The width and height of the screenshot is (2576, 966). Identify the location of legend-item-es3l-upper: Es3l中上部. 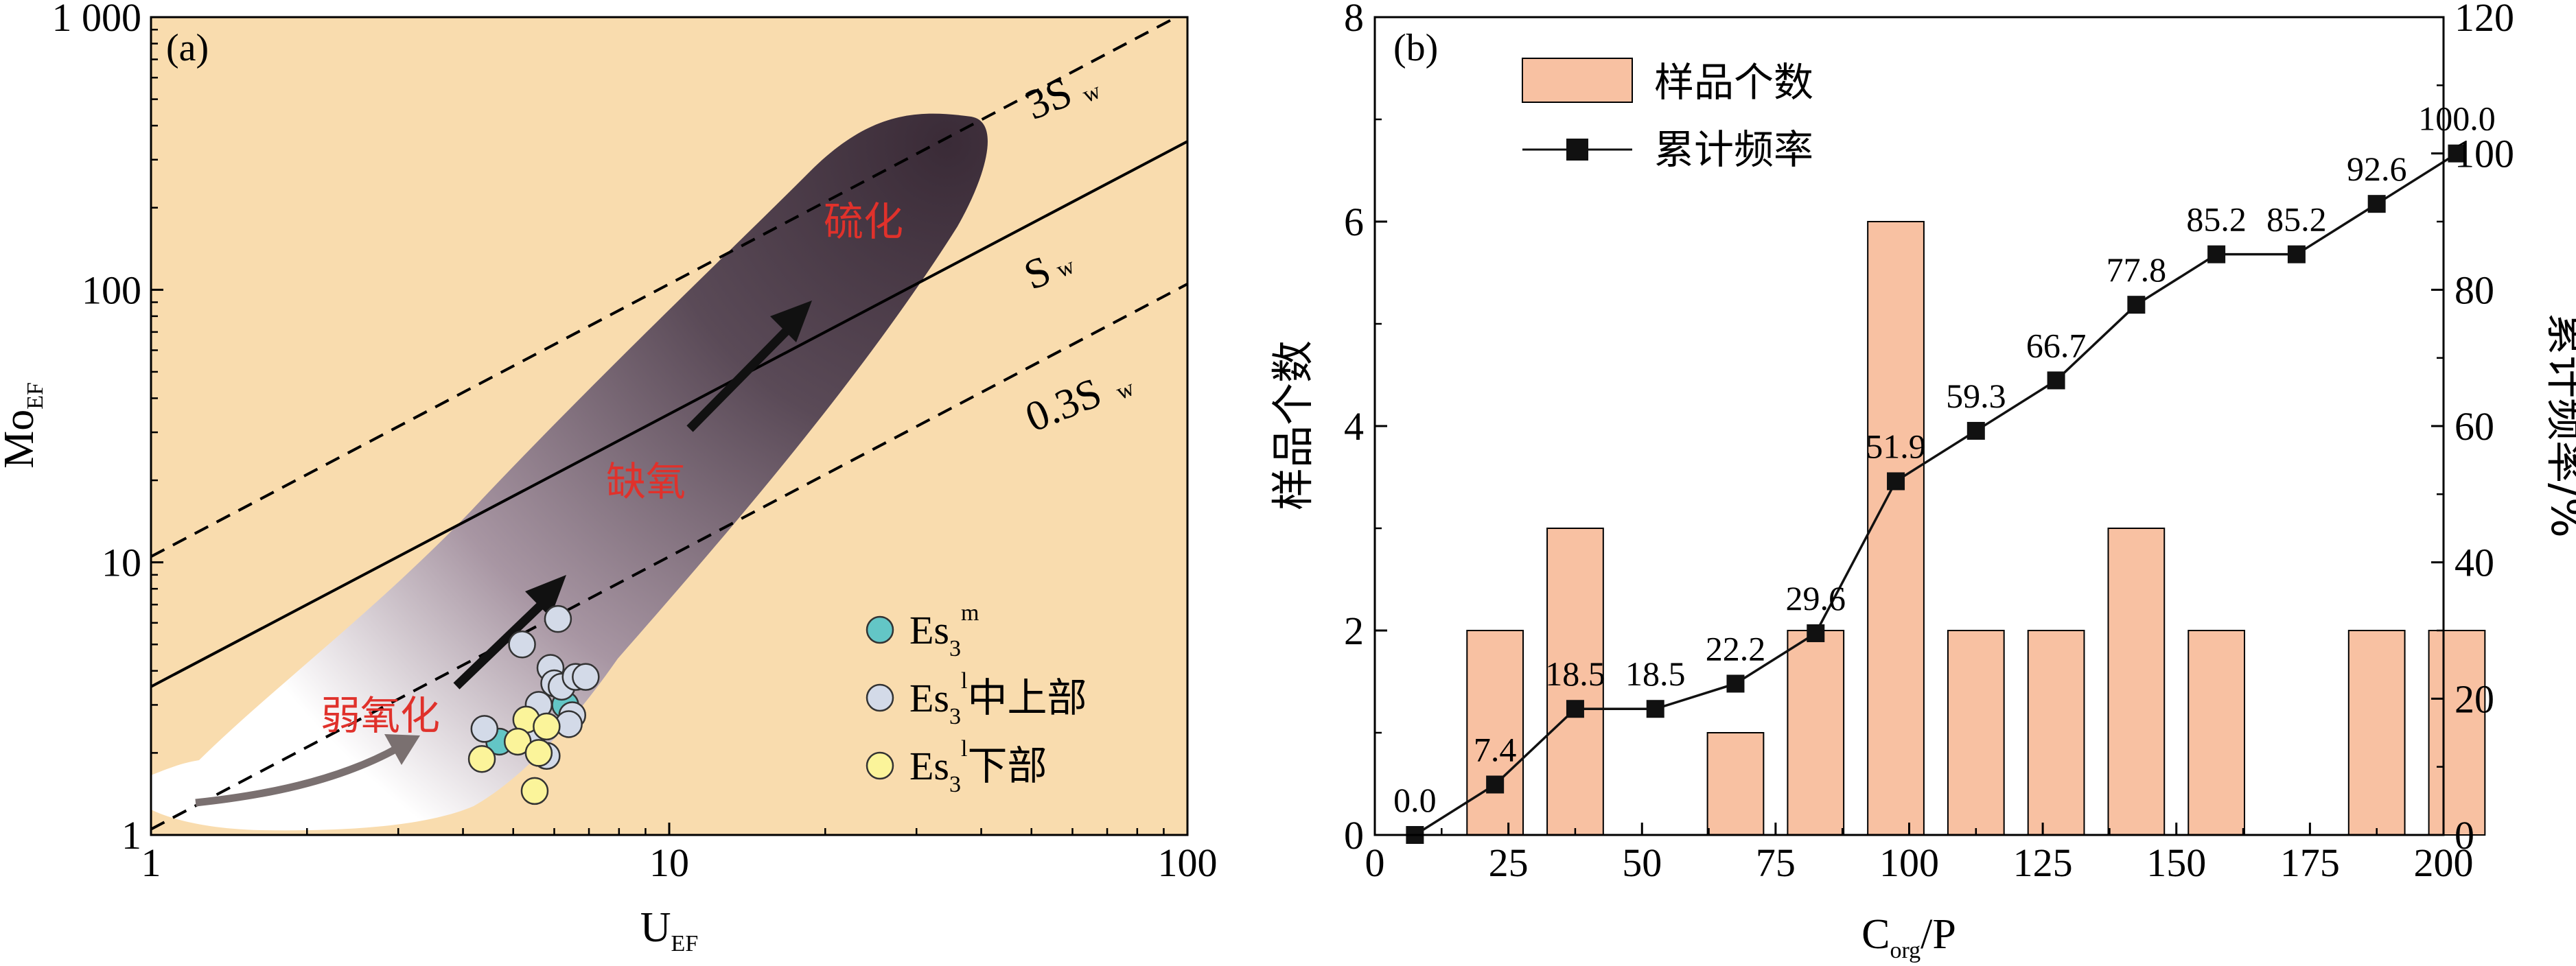
(976, 698).